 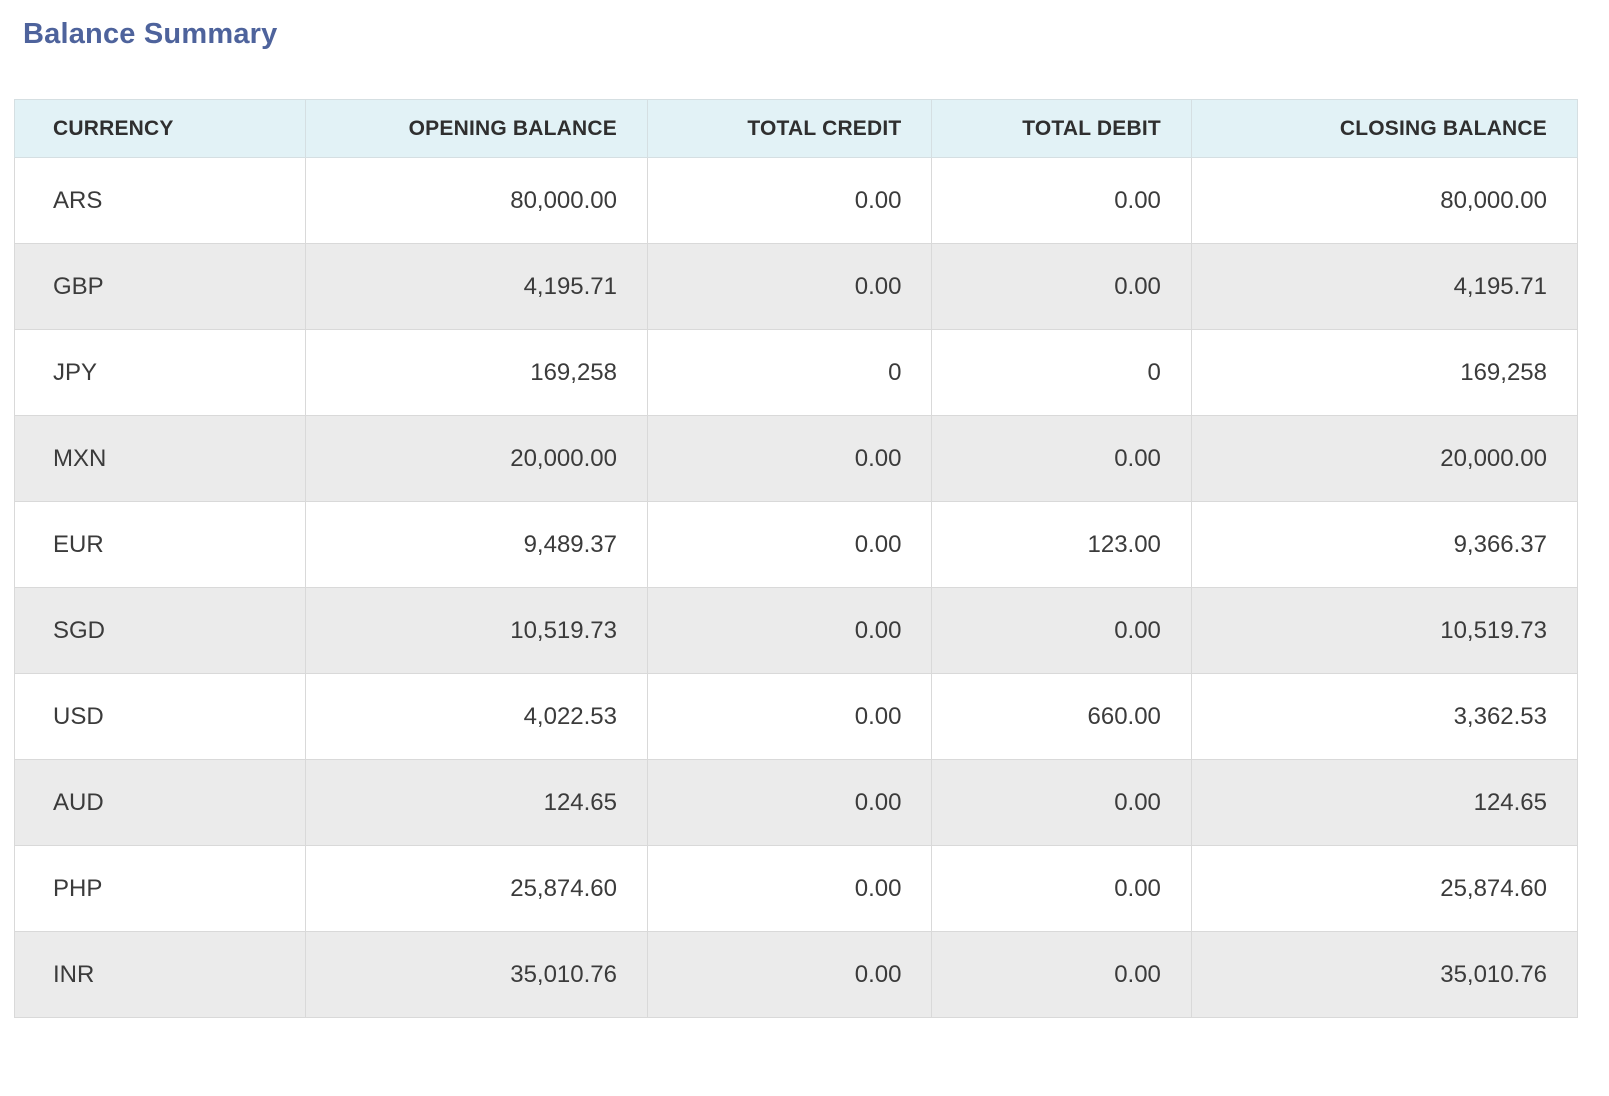 I want to click on cell-closing: 9,366.37, so click(x=1384, y=544).